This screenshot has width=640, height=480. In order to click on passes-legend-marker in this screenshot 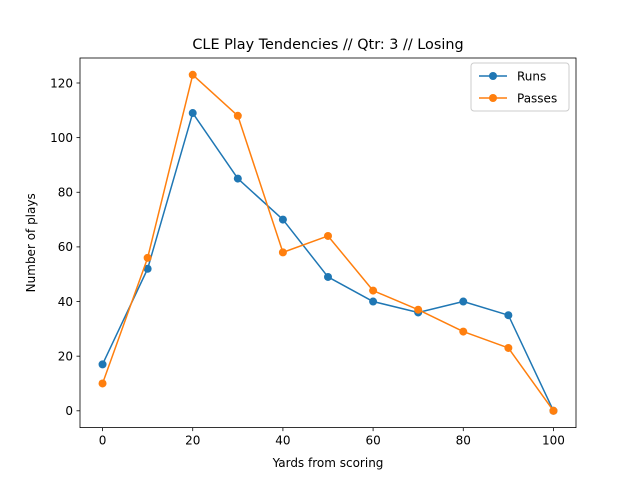, I will do `click(493, 98)`.